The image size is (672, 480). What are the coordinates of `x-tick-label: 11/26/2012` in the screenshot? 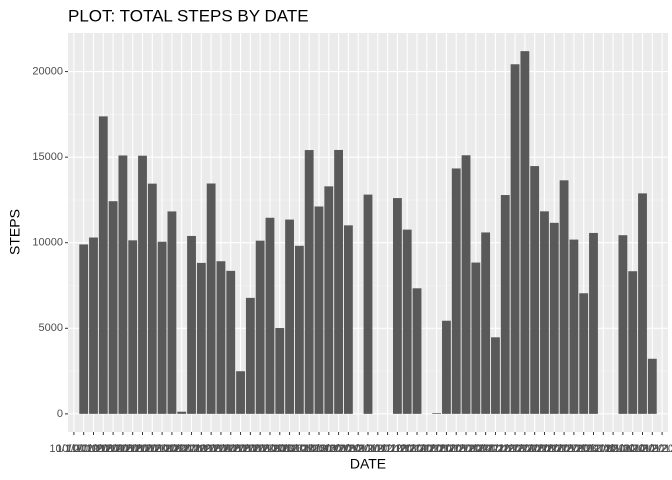 It's located at (554, 449).